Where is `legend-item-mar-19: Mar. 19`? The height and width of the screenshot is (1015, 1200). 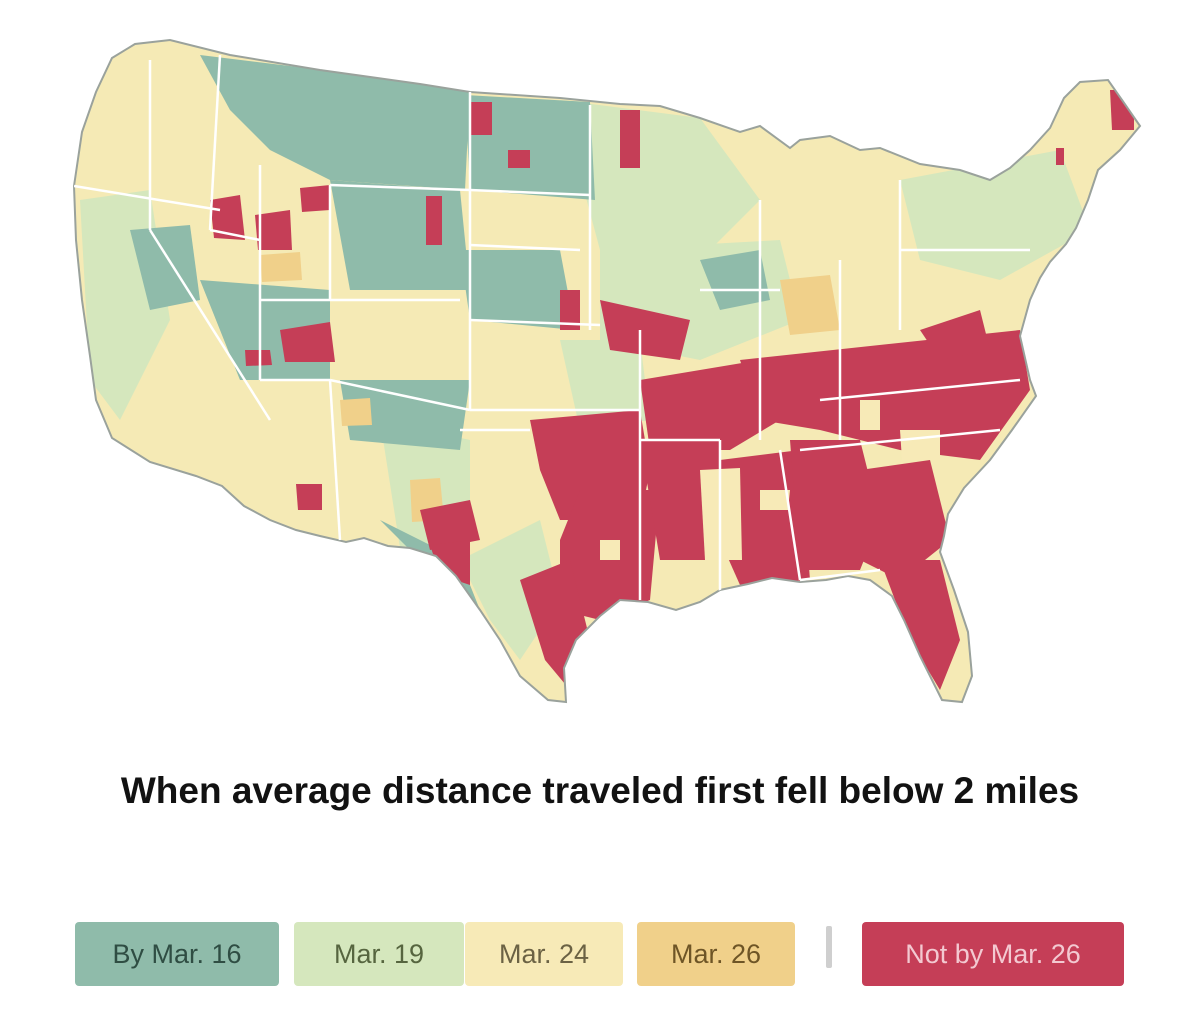 legend-item-mar-19: Mar. 19 is located at coordinates (379, 954).